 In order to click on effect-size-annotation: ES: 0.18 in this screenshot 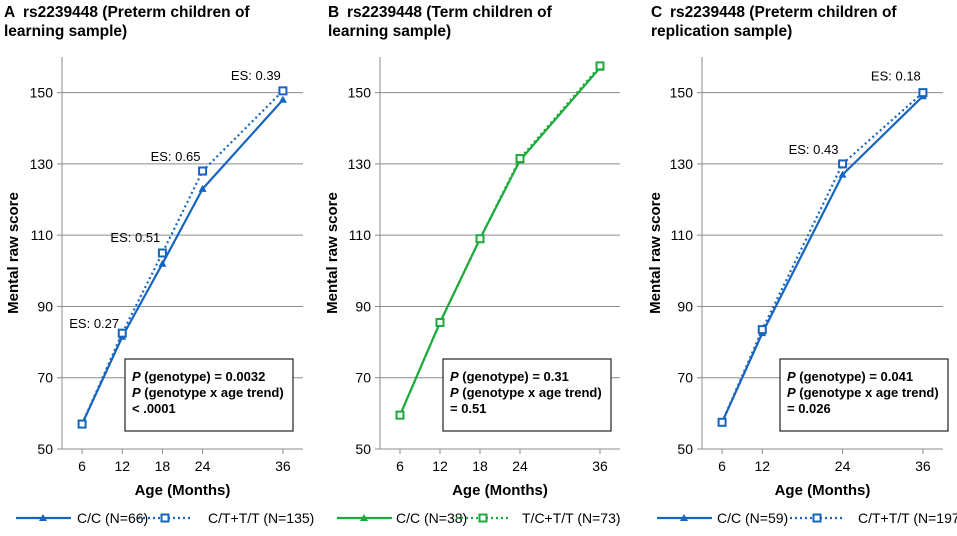, I will do `click(896, 76)`.